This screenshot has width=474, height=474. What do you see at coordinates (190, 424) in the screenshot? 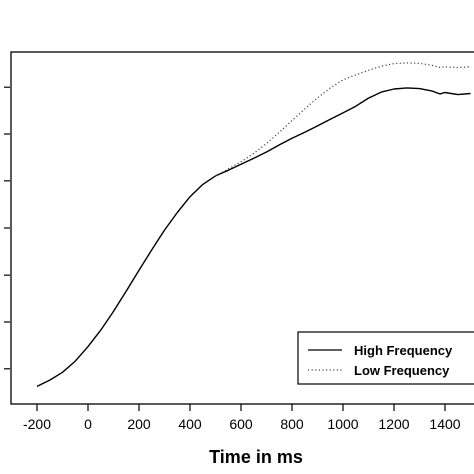
I see `x-tick-label-3: 400` at bounding box center [190, 424].